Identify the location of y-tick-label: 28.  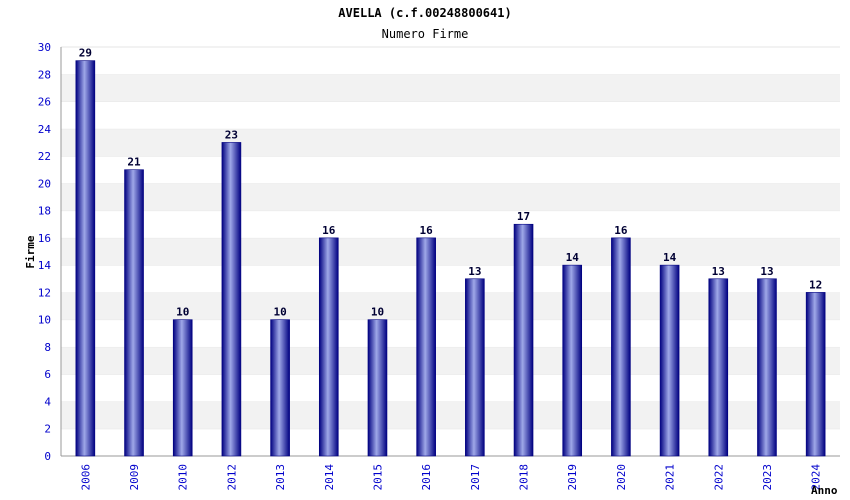
(44, 74).